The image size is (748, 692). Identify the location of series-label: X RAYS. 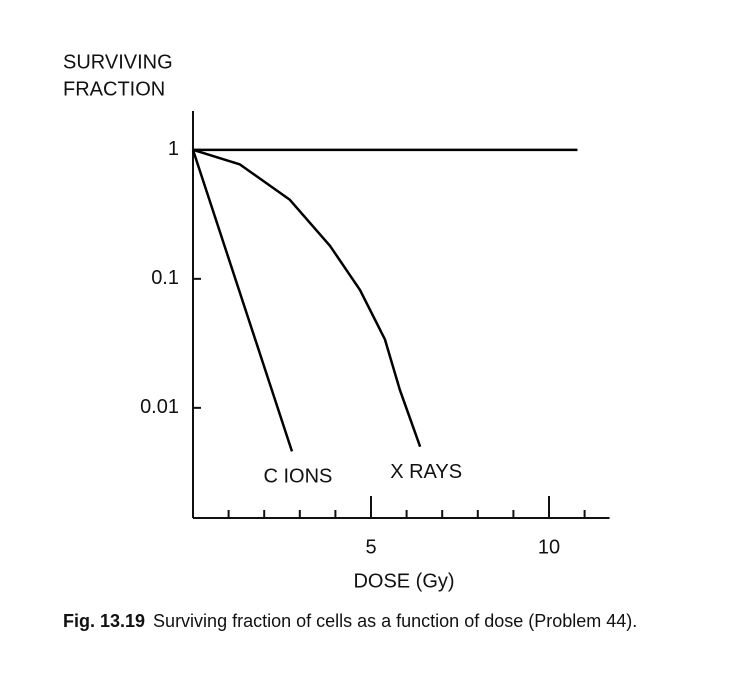
(426, 472).